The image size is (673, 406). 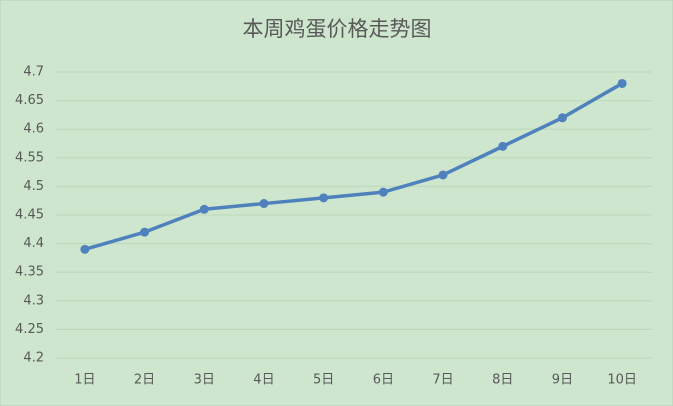 I want to click on y-tick-label: 4.2, so click(x=33, y=358).